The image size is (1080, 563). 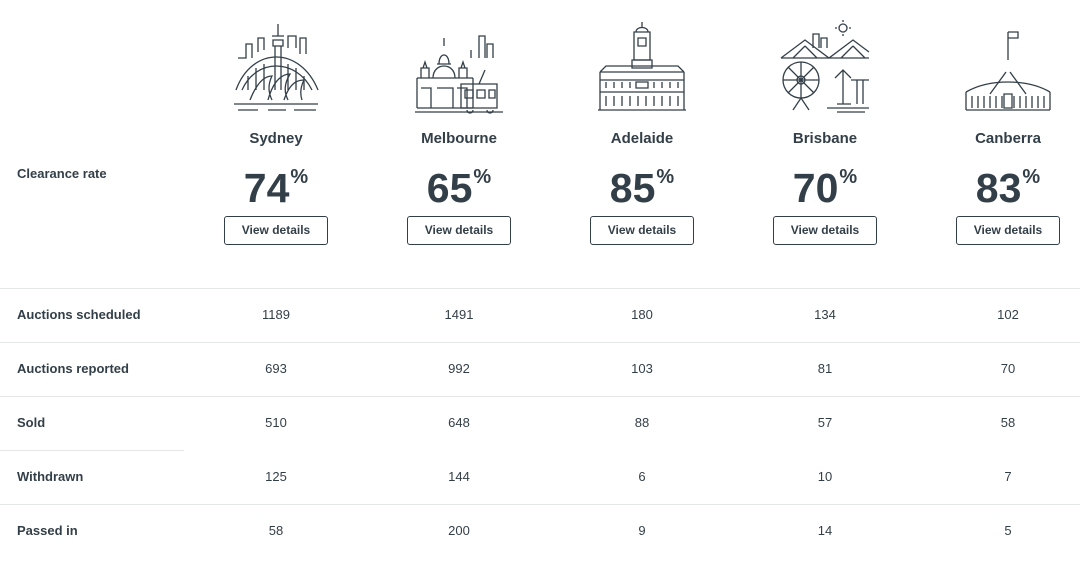 I want to click on row-label: Auctions reported, so click(x=73, y=368).